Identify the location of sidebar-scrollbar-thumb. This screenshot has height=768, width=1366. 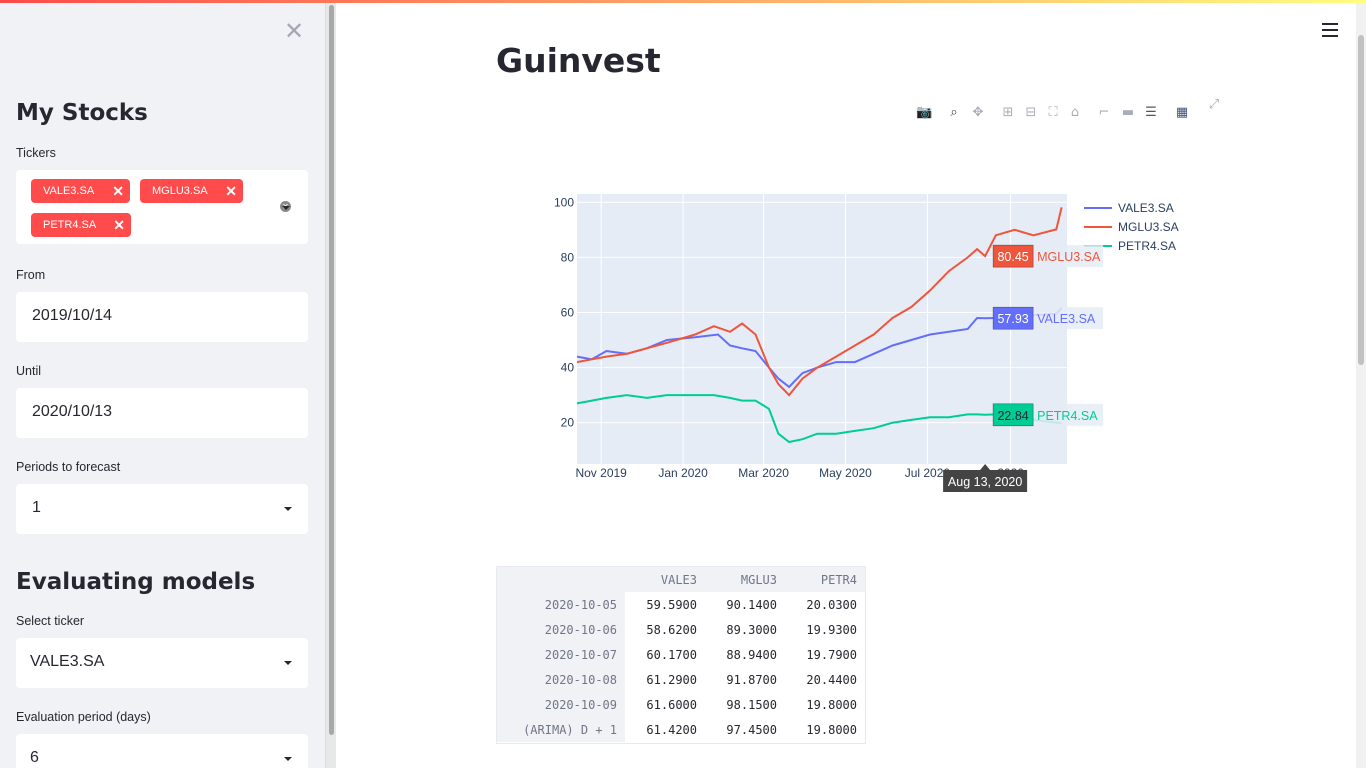
(331, 370).